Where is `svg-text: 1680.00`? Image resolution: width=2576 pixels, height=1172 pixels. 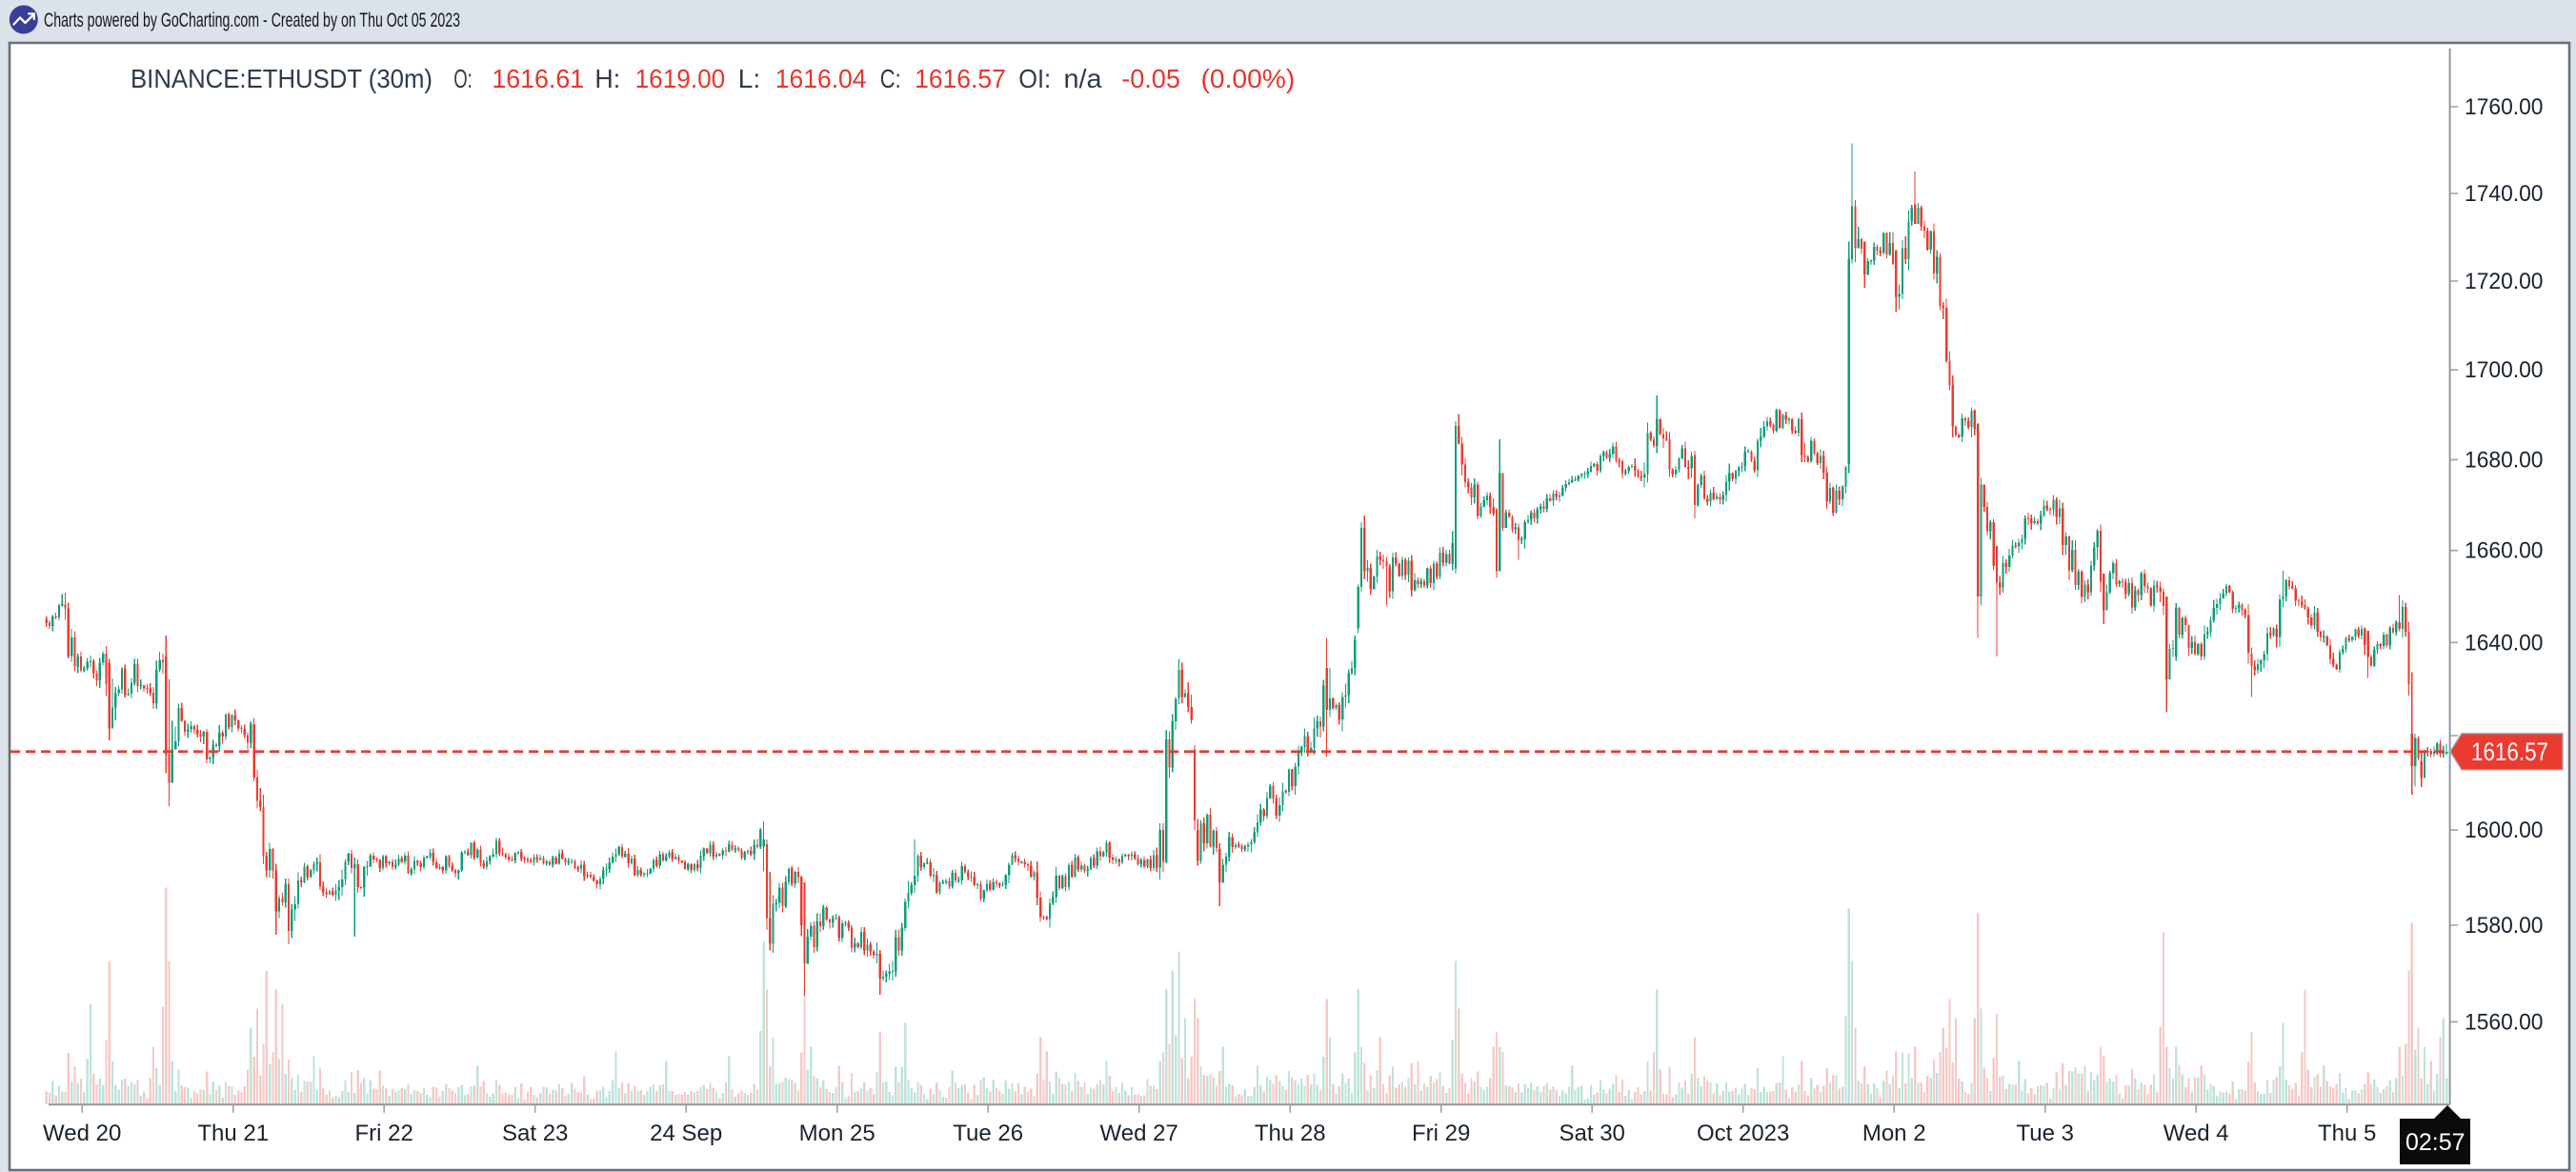
svg-text: 1680.00 is located at coordinates (2504, 460).